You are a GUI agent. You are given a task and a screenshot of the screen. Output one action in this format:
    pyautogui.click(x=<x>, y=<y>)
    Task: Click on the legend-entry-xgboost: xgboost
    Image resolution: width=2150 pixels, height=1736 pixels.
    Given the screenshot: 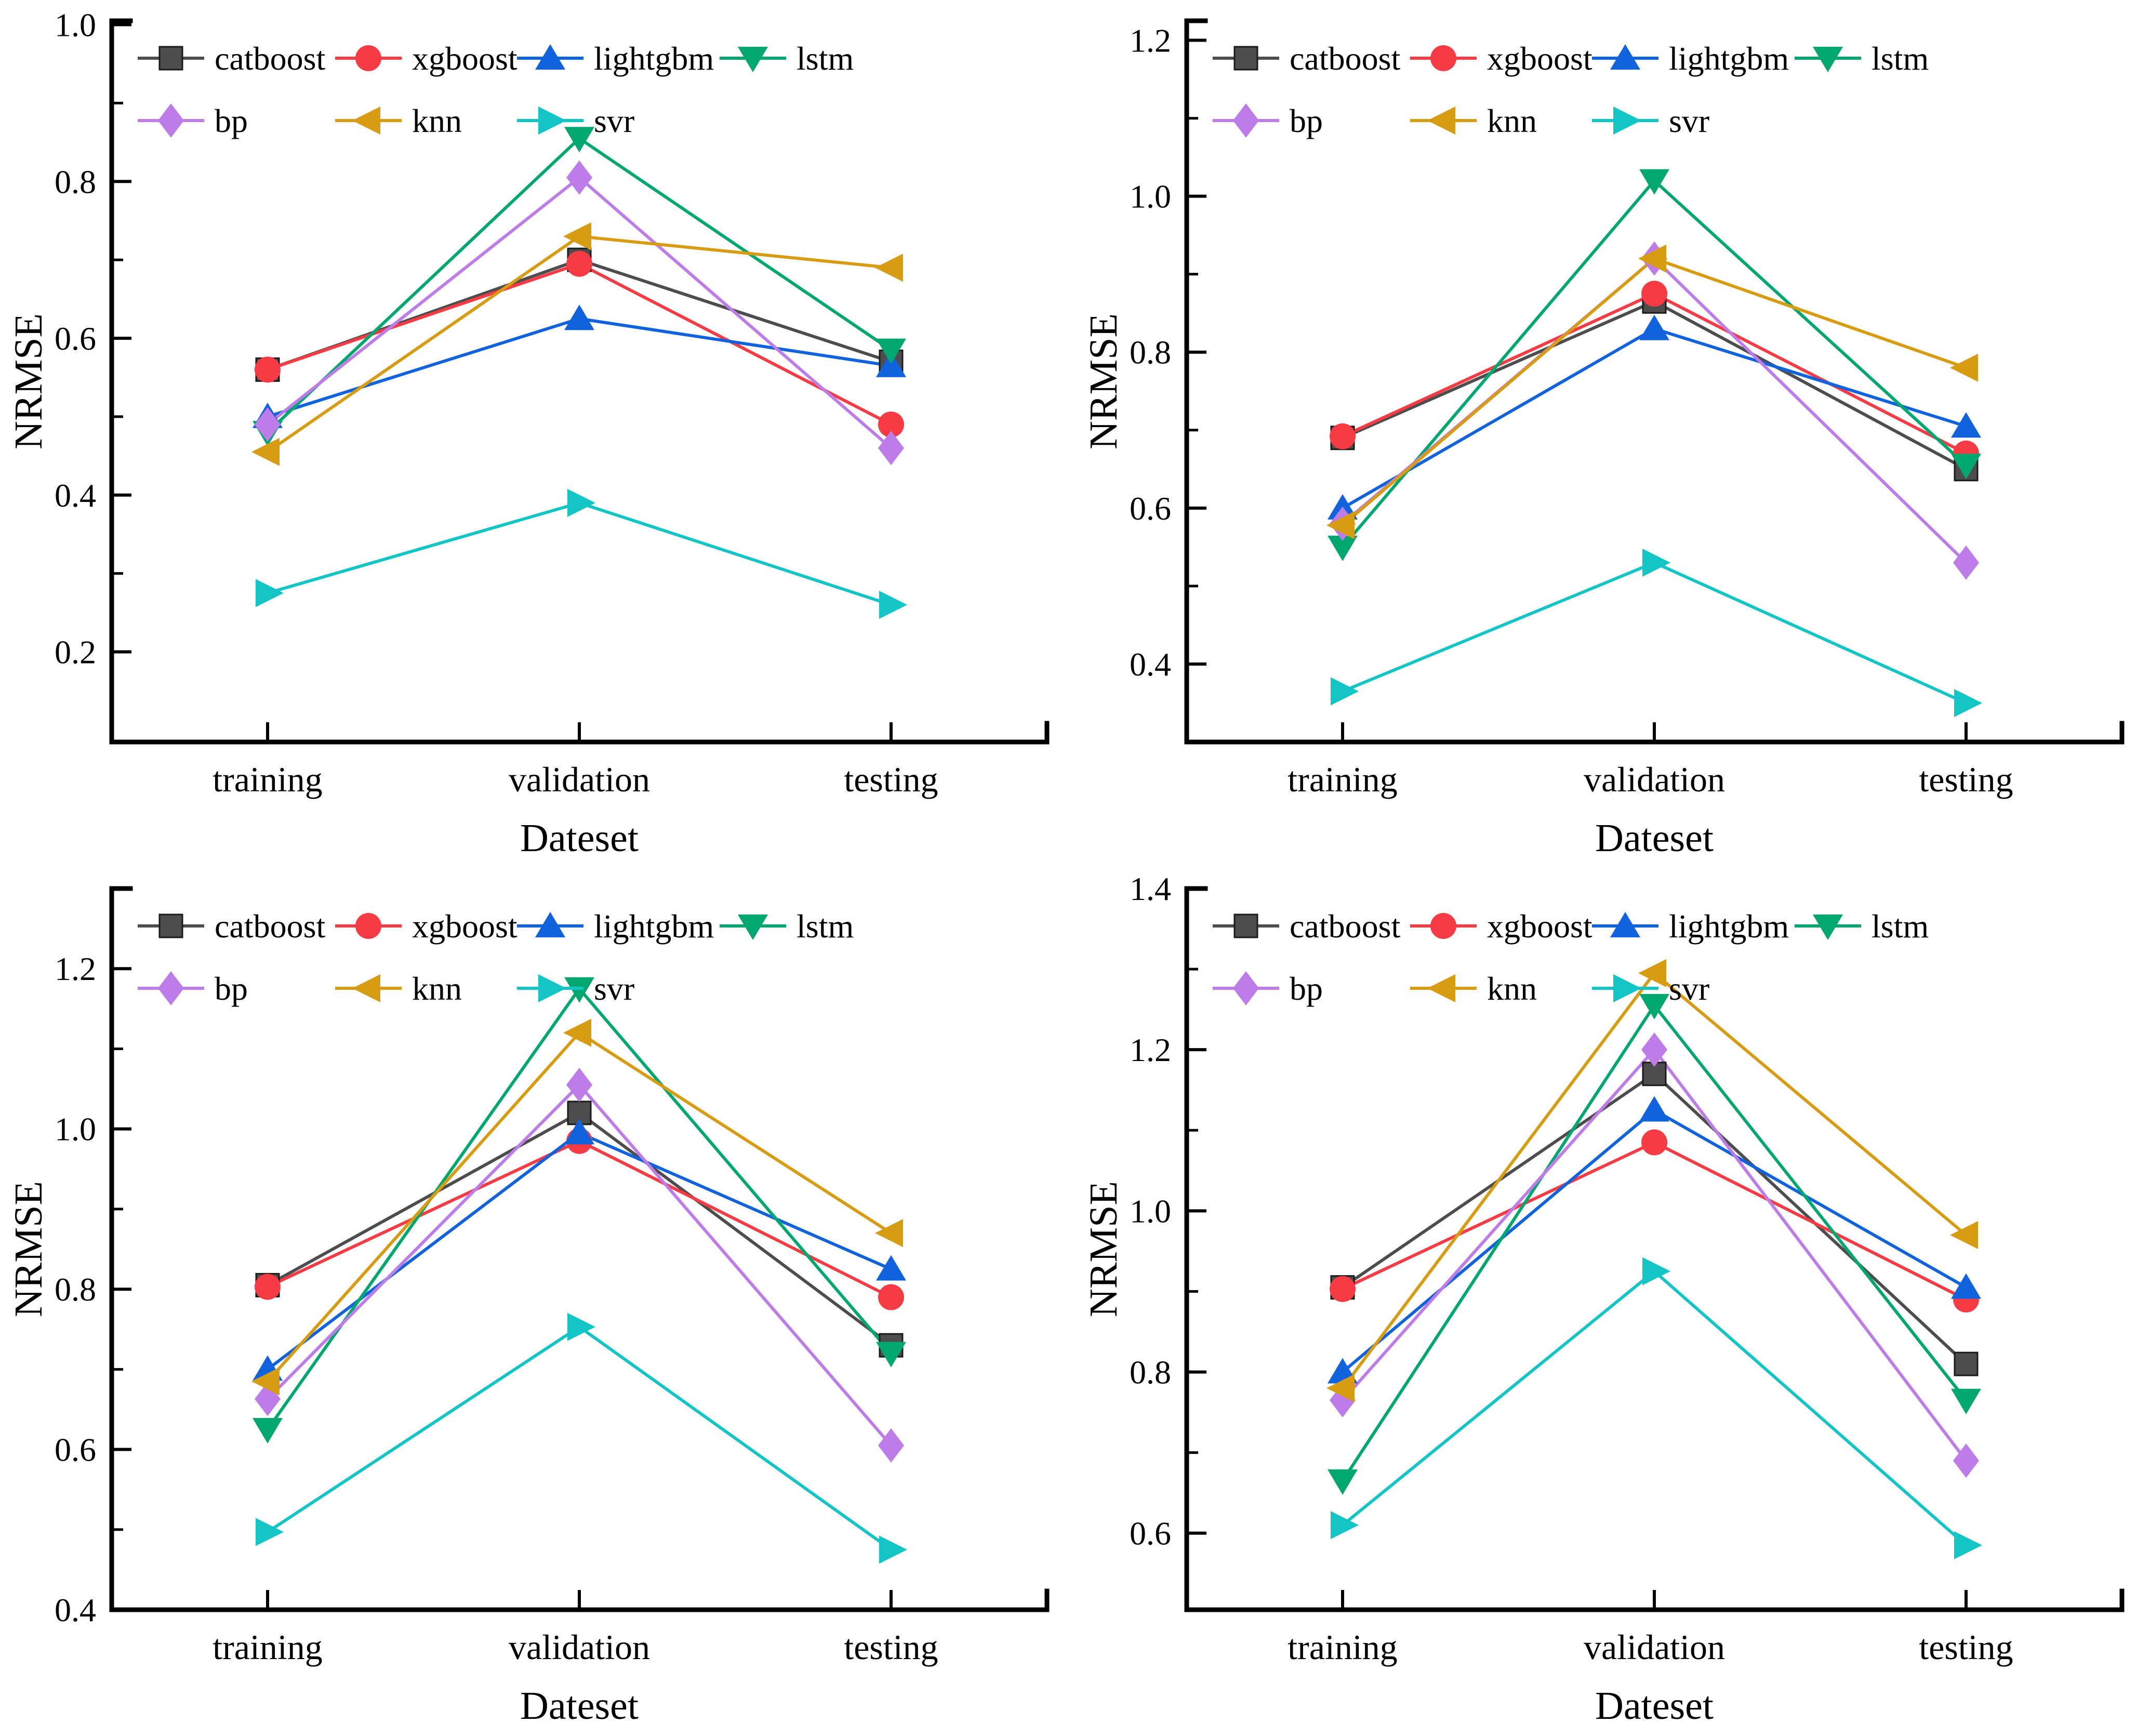 What is the action you would take?
    pyautogui.click(x=426, y=59)
    